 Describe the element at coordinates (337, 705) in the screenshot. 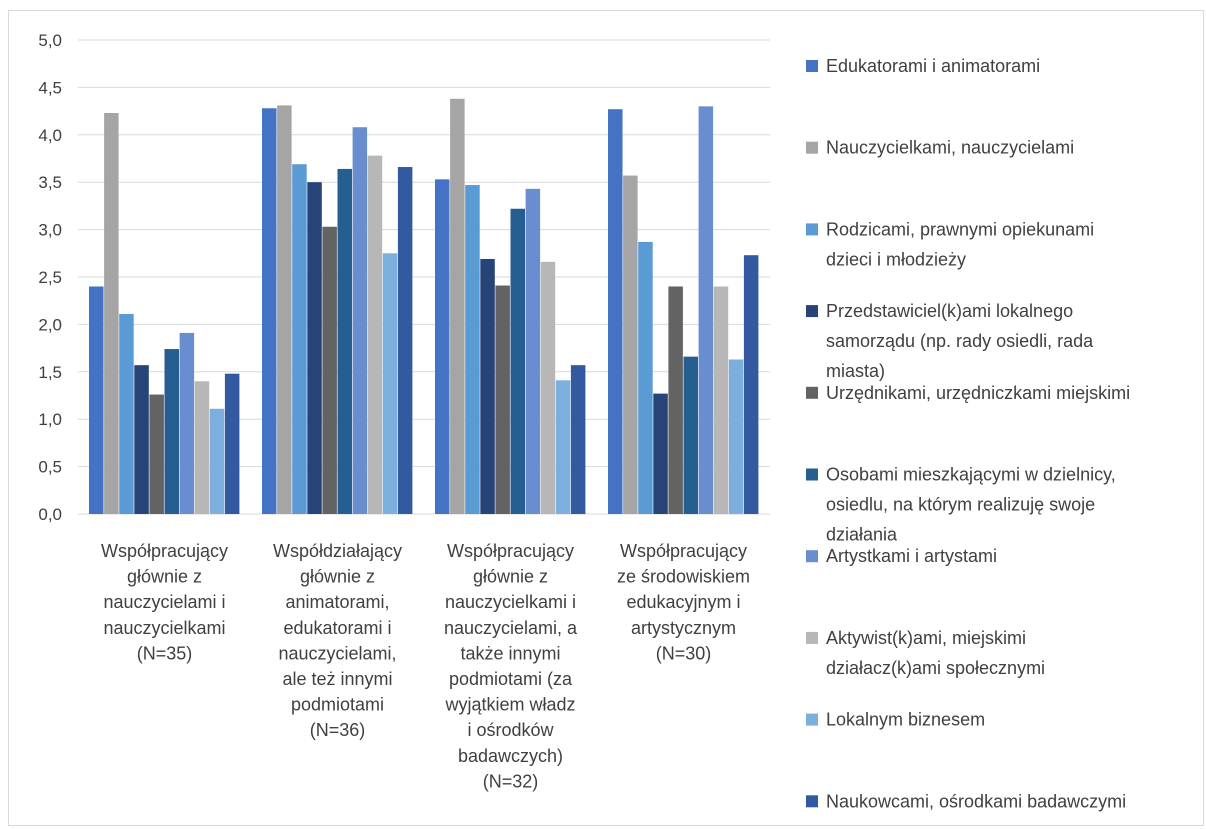

I see `x-category-label-line: podmiotami` at that location.